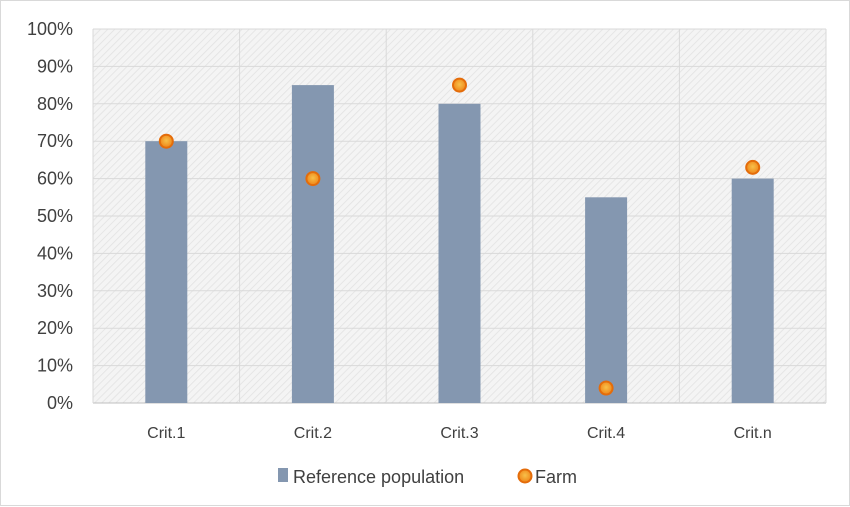  Describe the element at coordinates (60, 403) in the screenshot. I see `y-tick-label: 0%` at that location.